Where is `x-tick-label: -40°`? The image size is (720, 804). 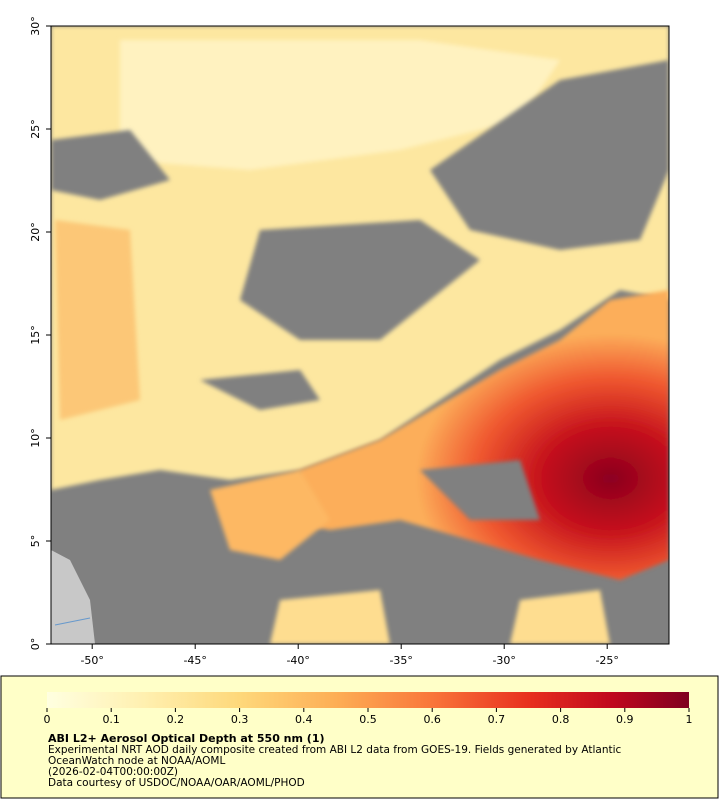
x-tick-label: -40° is located at coordinates (297, 660).